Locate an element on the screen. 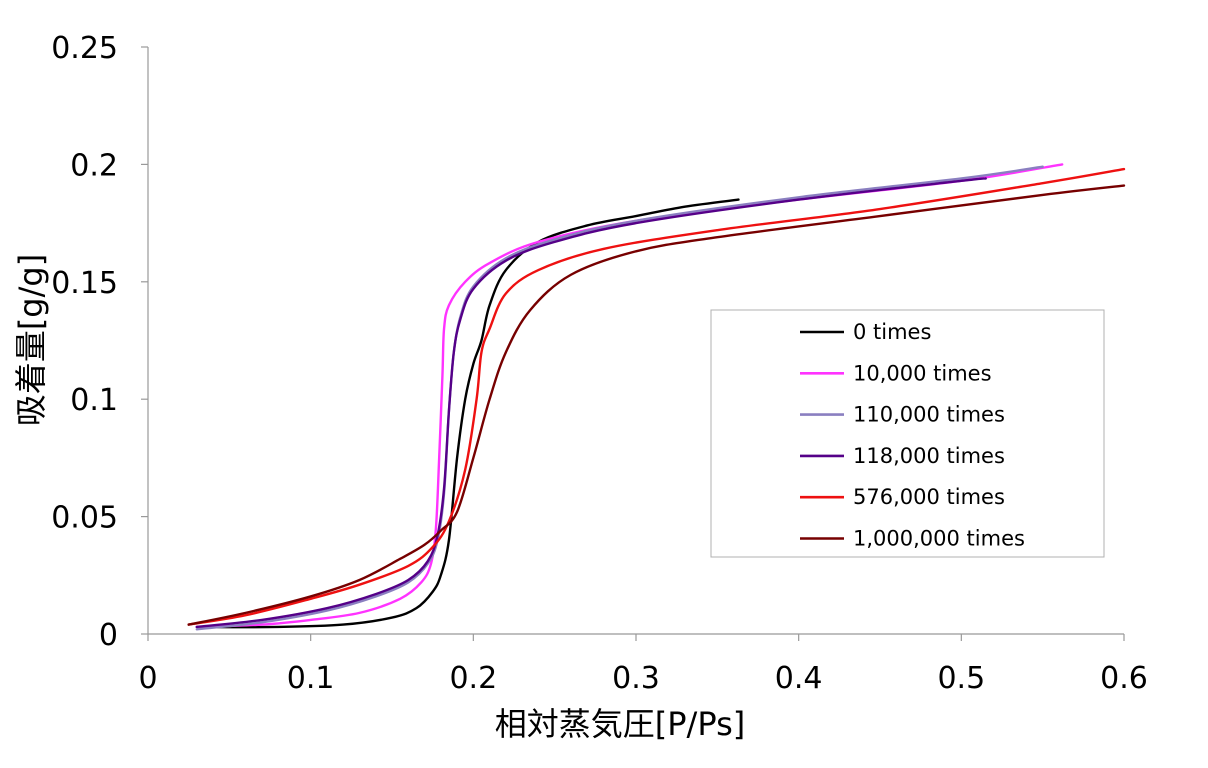 The image size is (1208, 768). y-tick-label: 0.15 is located at coordinates (84, 283).